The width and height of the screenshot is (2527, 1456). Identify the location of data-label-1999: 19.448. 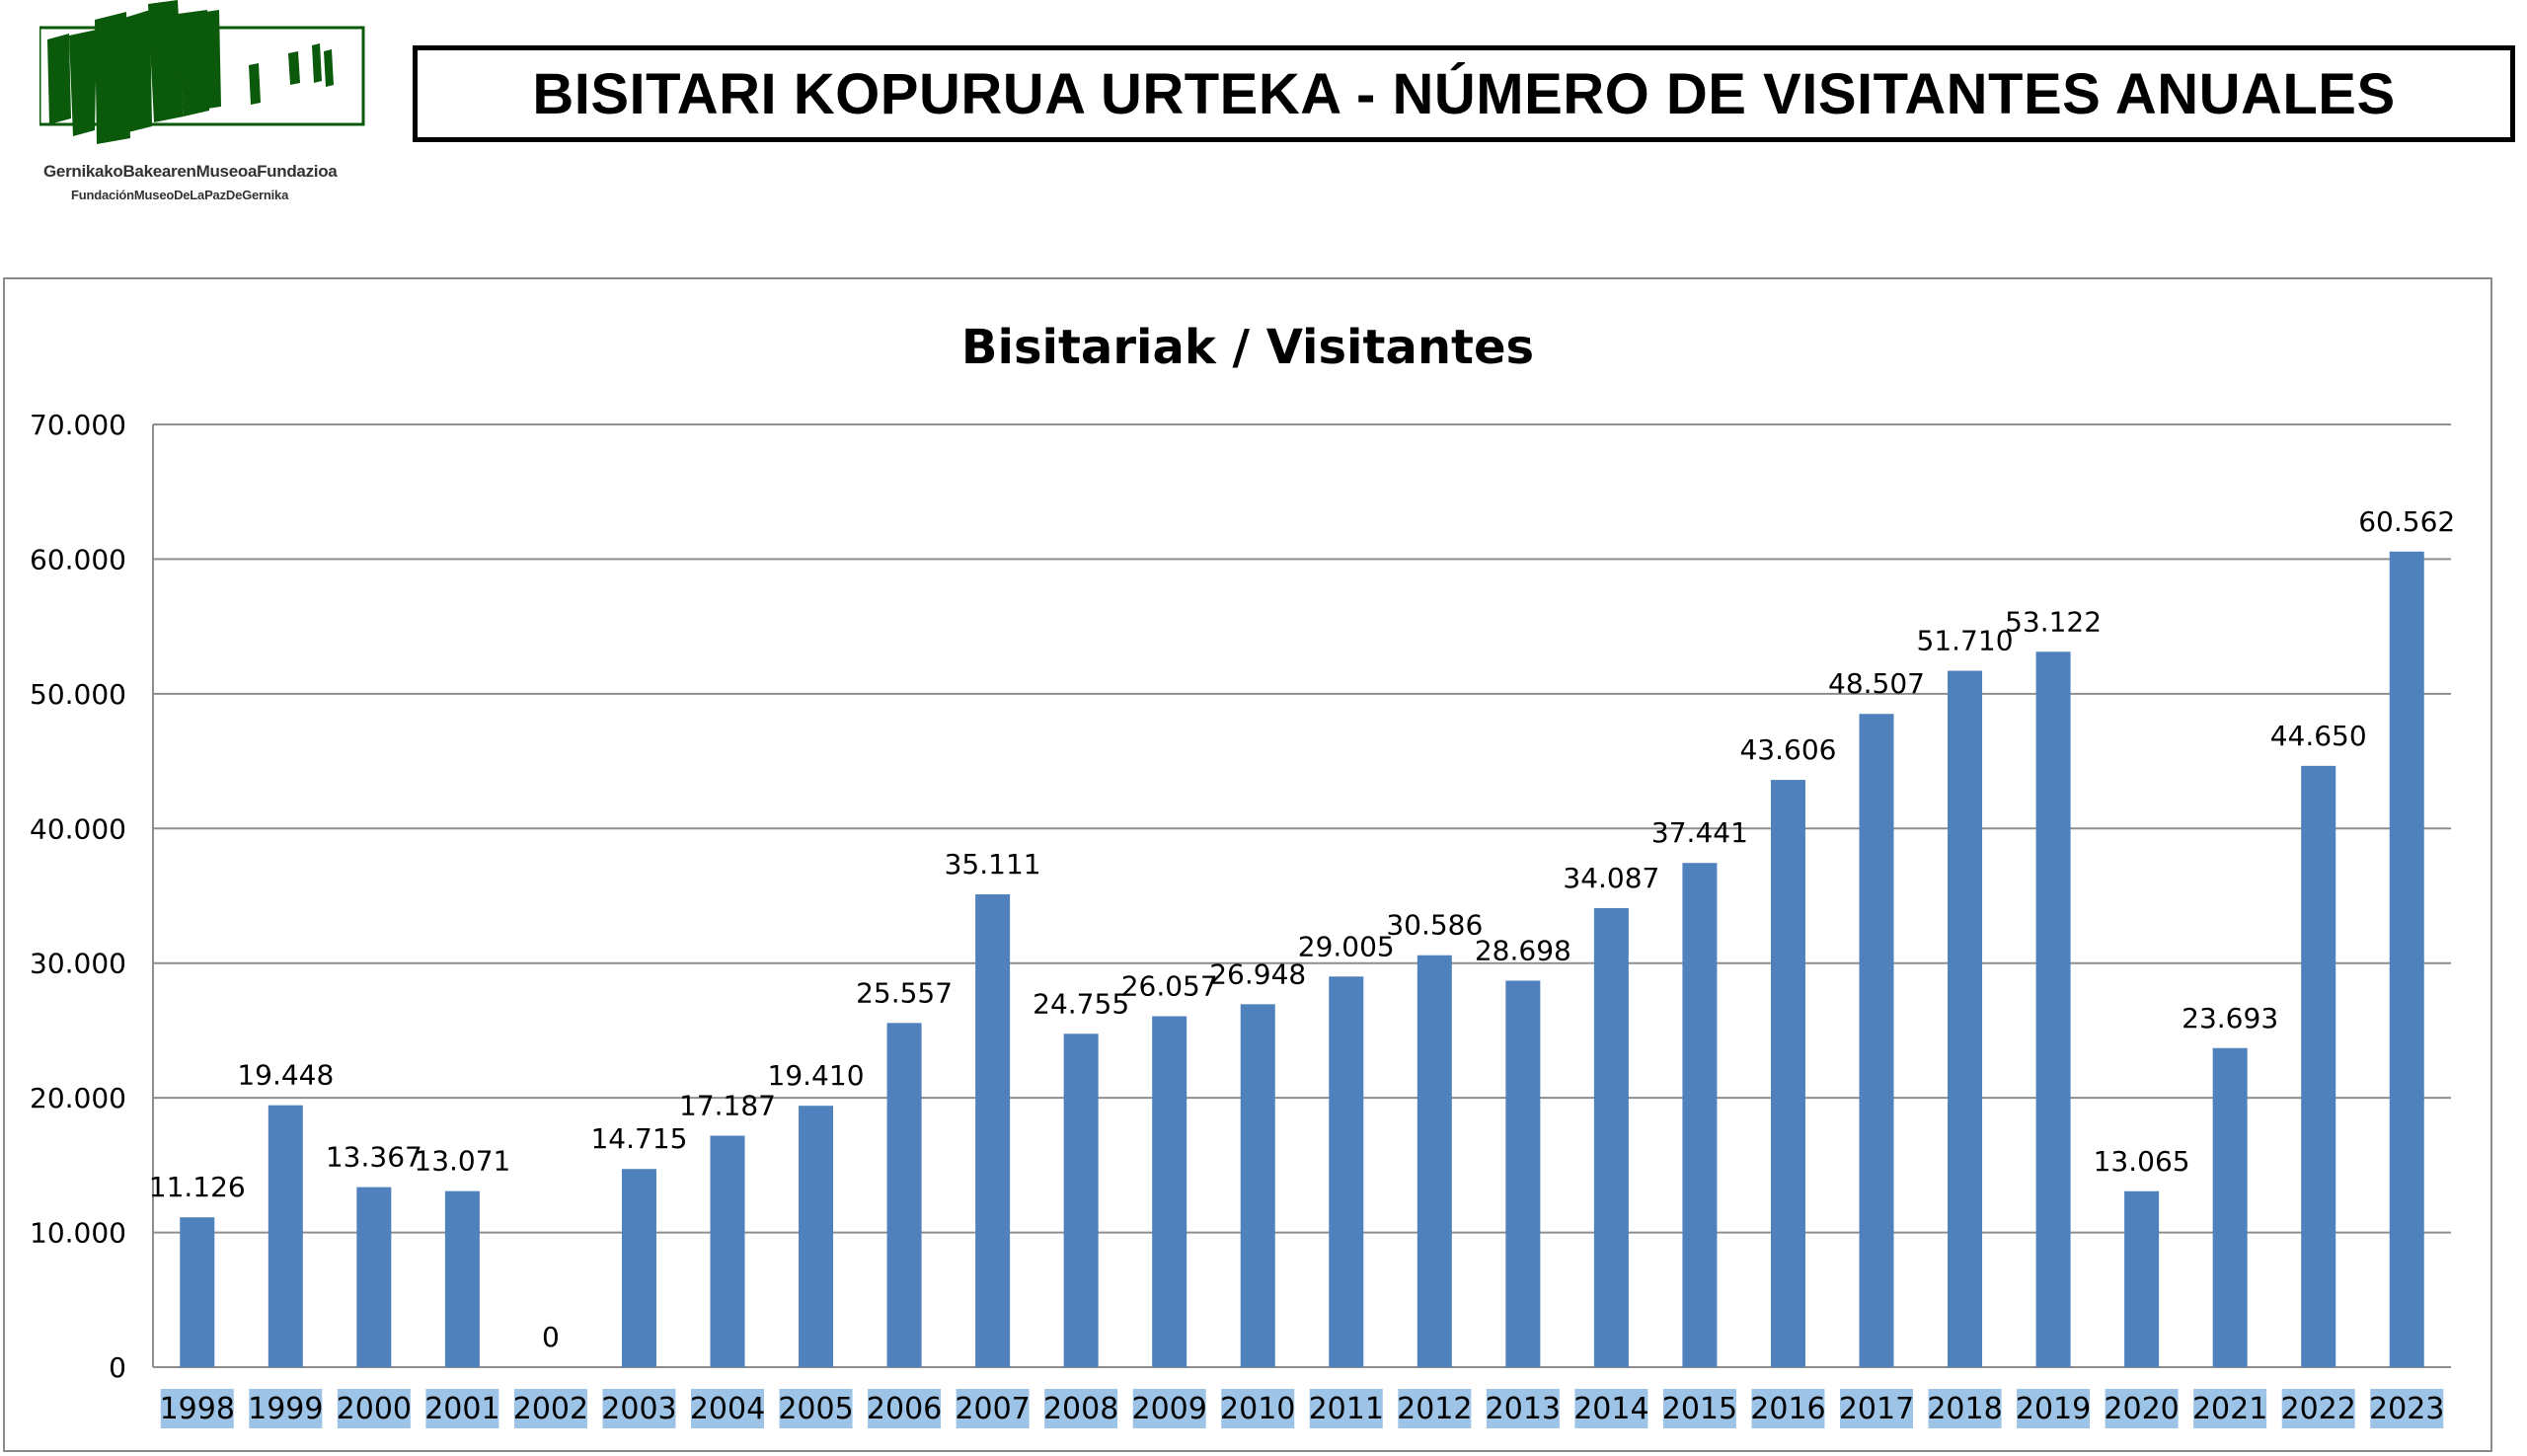
(285, 1075).